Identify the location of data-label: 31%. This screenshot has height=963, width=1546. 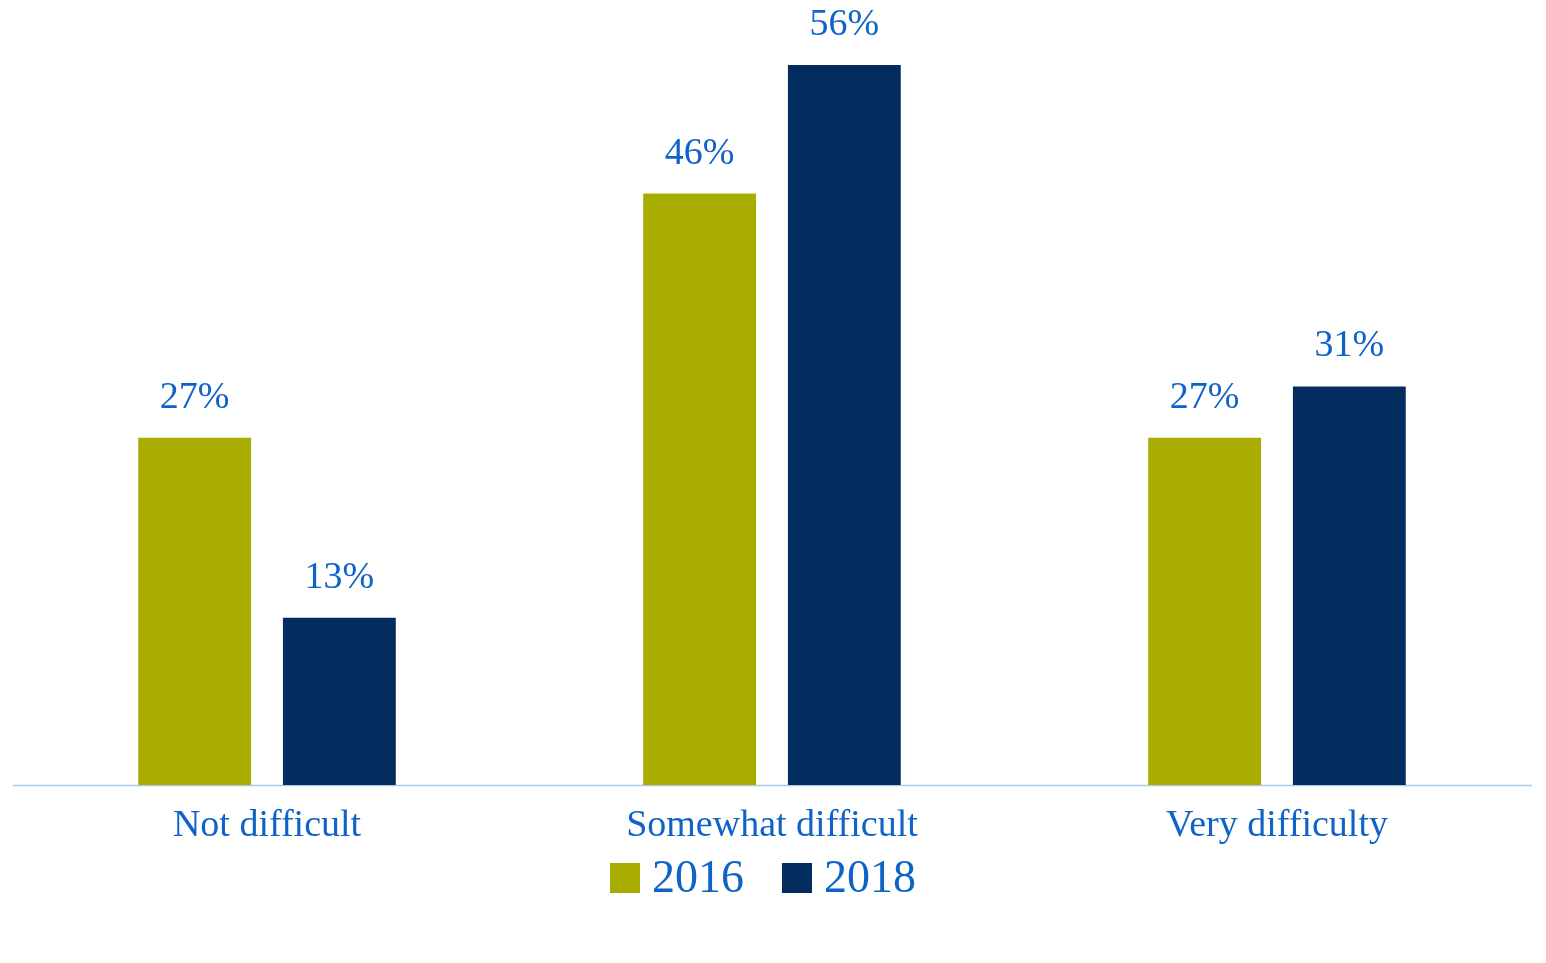
(1349, 343).